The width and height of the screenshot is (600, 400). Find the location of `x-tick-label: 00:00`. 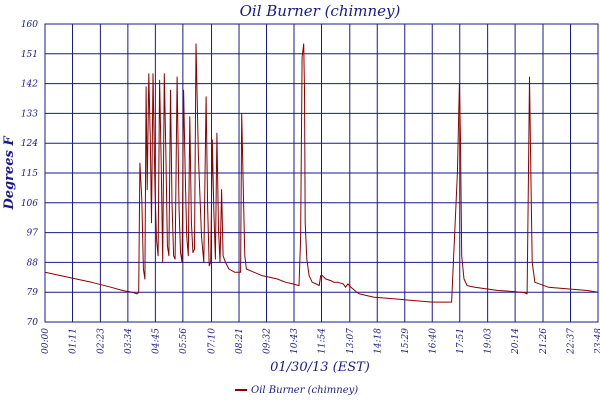

x-tick-label: 00:00 is located at coordinates (46, 341).